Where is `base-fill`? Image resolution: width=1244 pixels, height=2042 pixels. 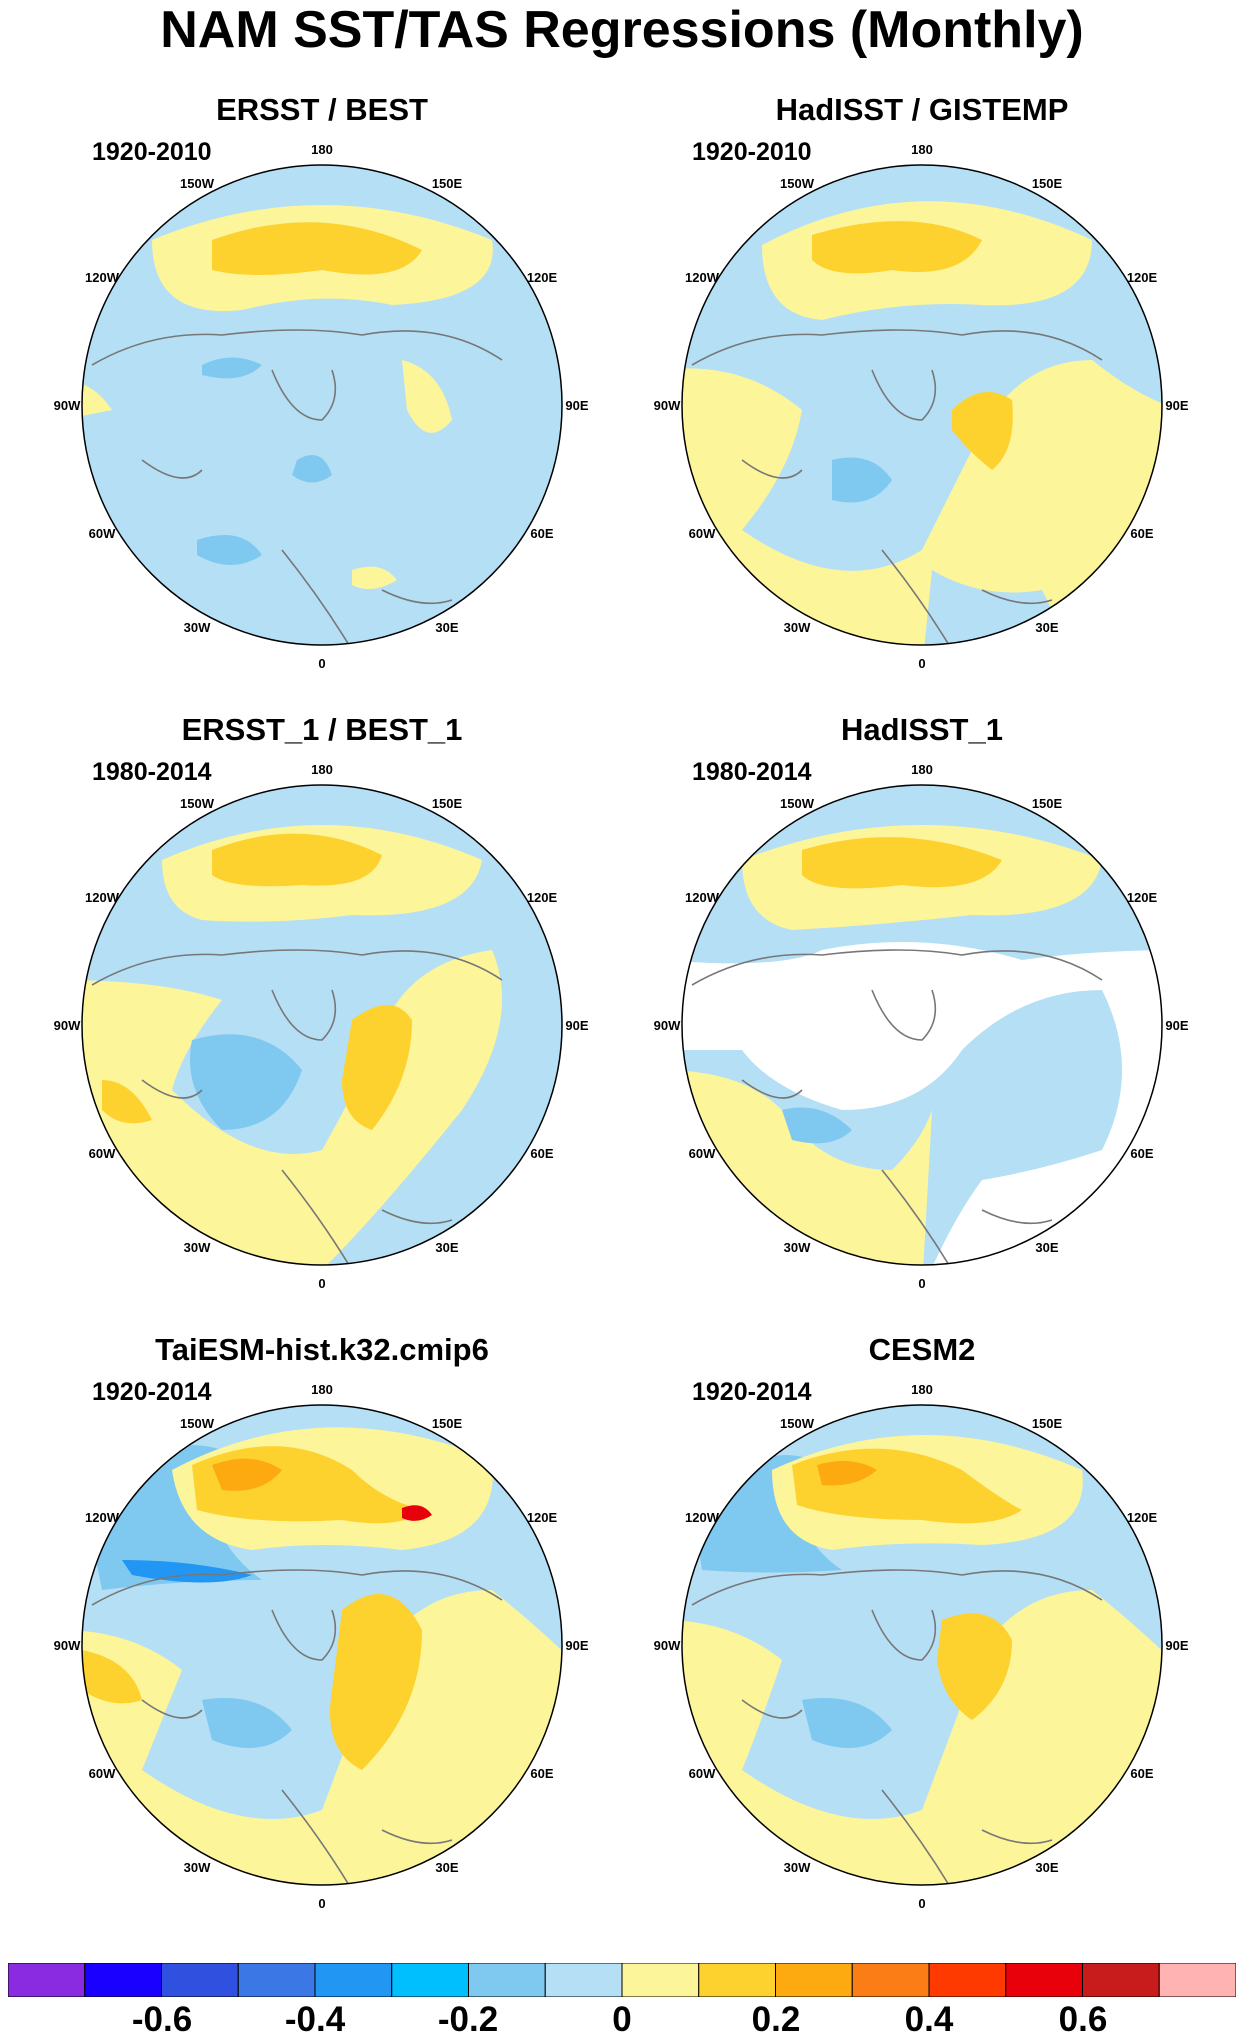
base-fill is located at coordinates (1002, 607).